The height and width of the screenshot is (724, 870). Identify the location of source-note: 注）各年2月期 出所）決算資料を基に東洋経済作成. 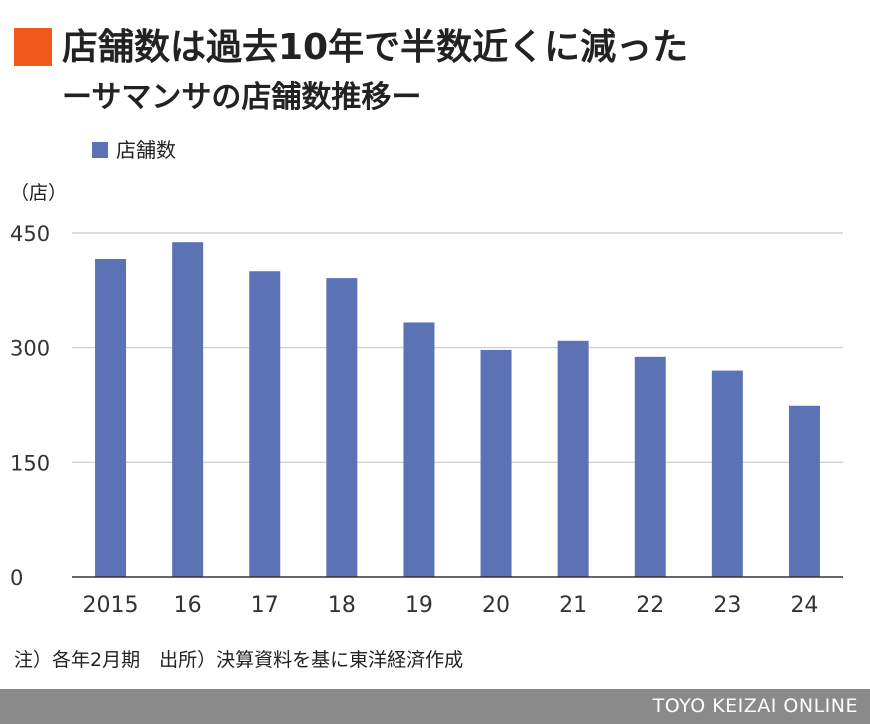
(239, 660).